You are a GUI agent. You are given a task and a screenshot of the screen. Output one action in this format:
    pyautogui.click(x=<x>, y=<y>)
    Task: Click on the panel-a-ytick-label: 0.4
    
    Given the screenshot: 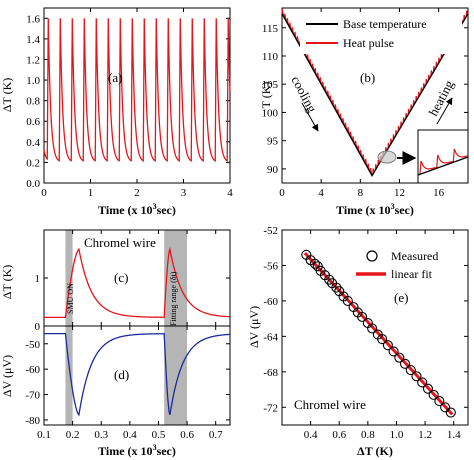 What is the action you would take?
    pyautogui.click(x=33, y=143)
    